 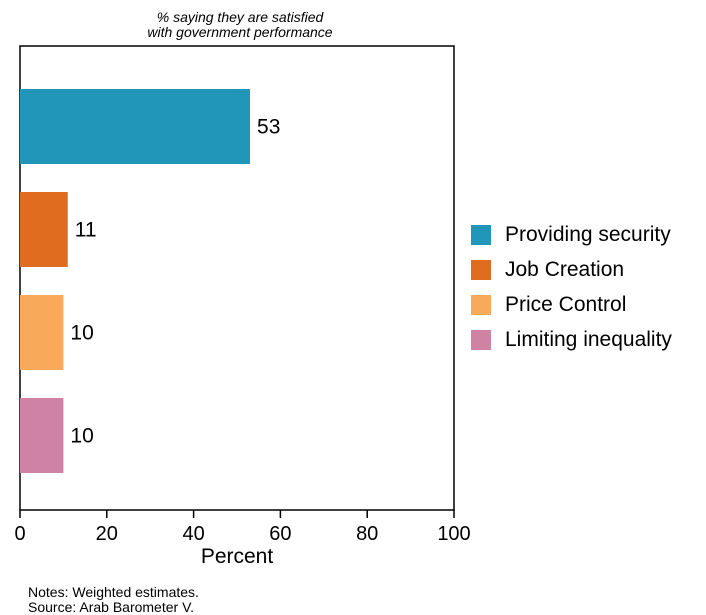 I want to click on legend-item-providing-security: Providing security, so click(x=571, y=234).